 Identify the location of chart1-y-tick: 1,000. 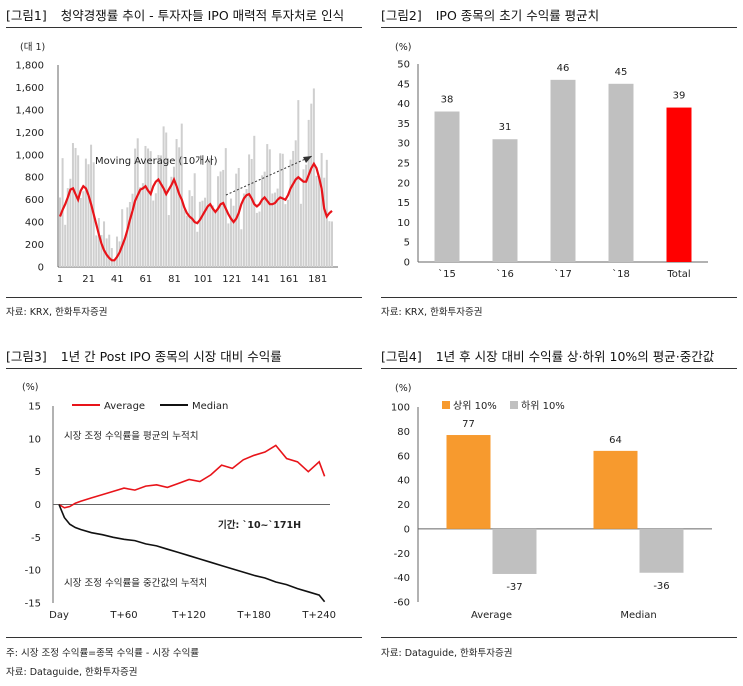
(29, 155).